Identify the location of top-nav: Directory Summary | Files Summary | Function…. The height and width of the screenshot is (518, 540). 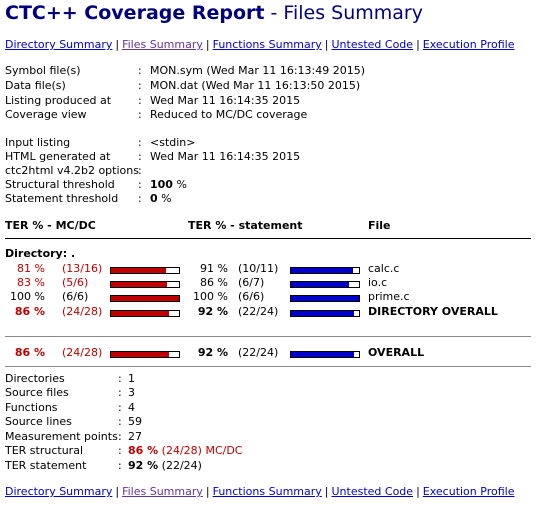
(260, 44).